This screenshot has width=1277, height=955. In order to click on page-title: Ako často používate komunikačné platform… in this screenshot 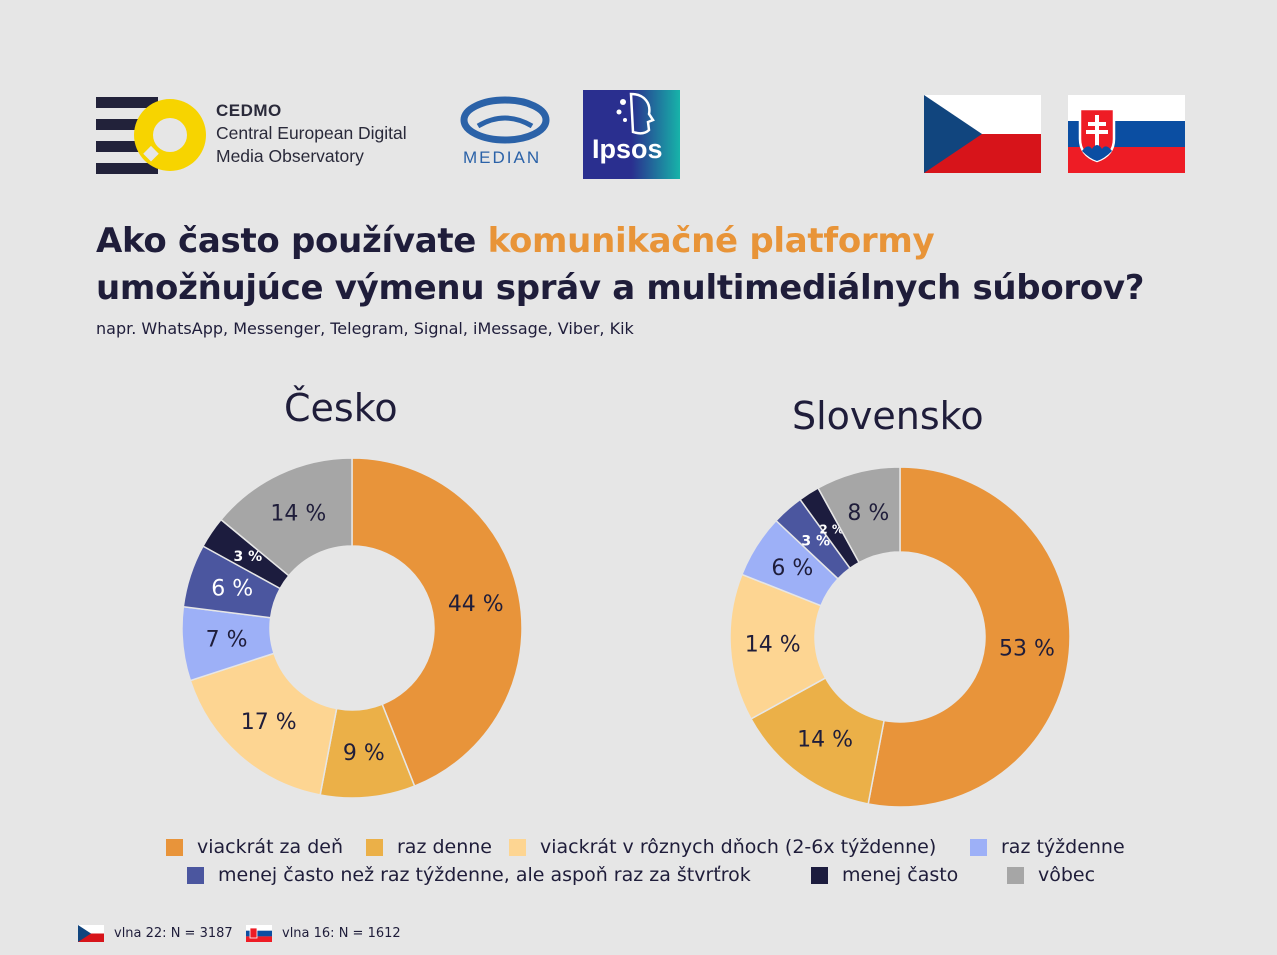, I will do `click(676, 265)`.